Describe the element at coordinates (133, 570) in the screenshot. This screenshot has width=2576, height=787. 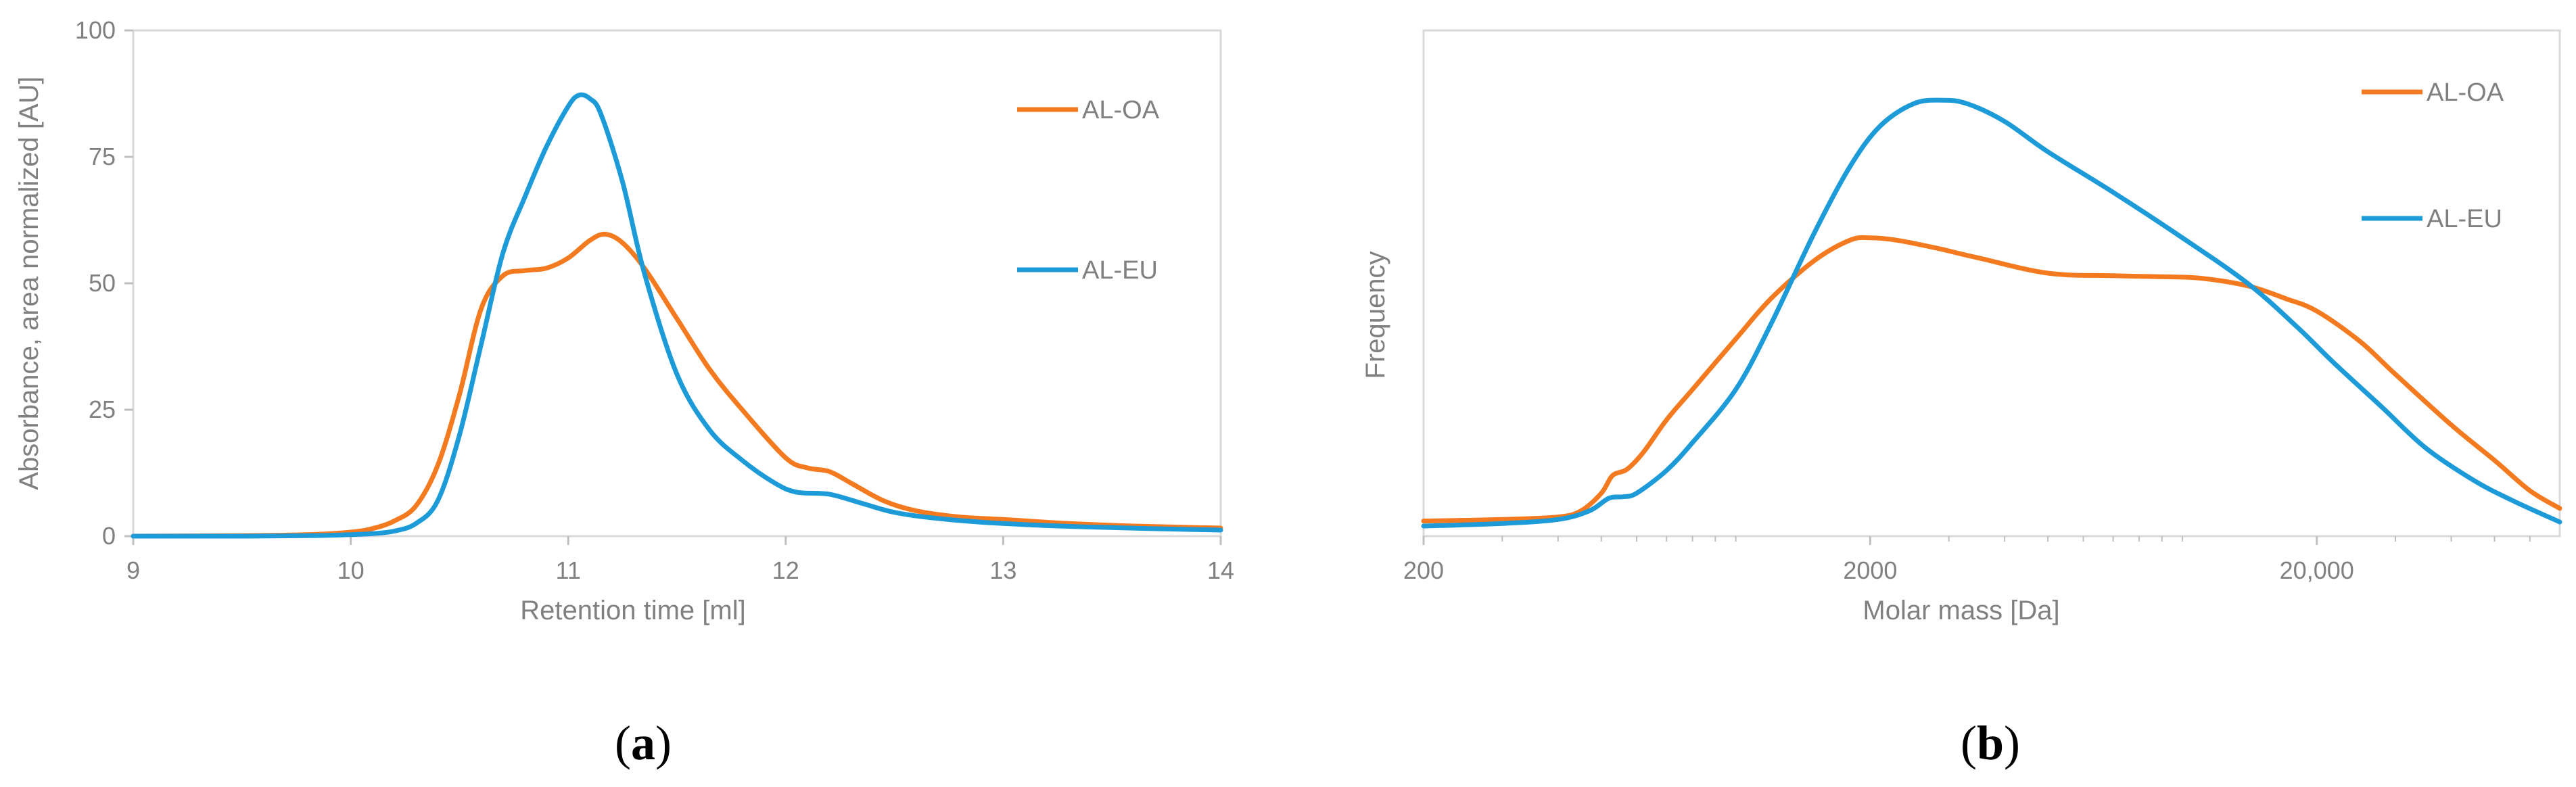
I see `panel-a-x-tick-label: 9` at that location.